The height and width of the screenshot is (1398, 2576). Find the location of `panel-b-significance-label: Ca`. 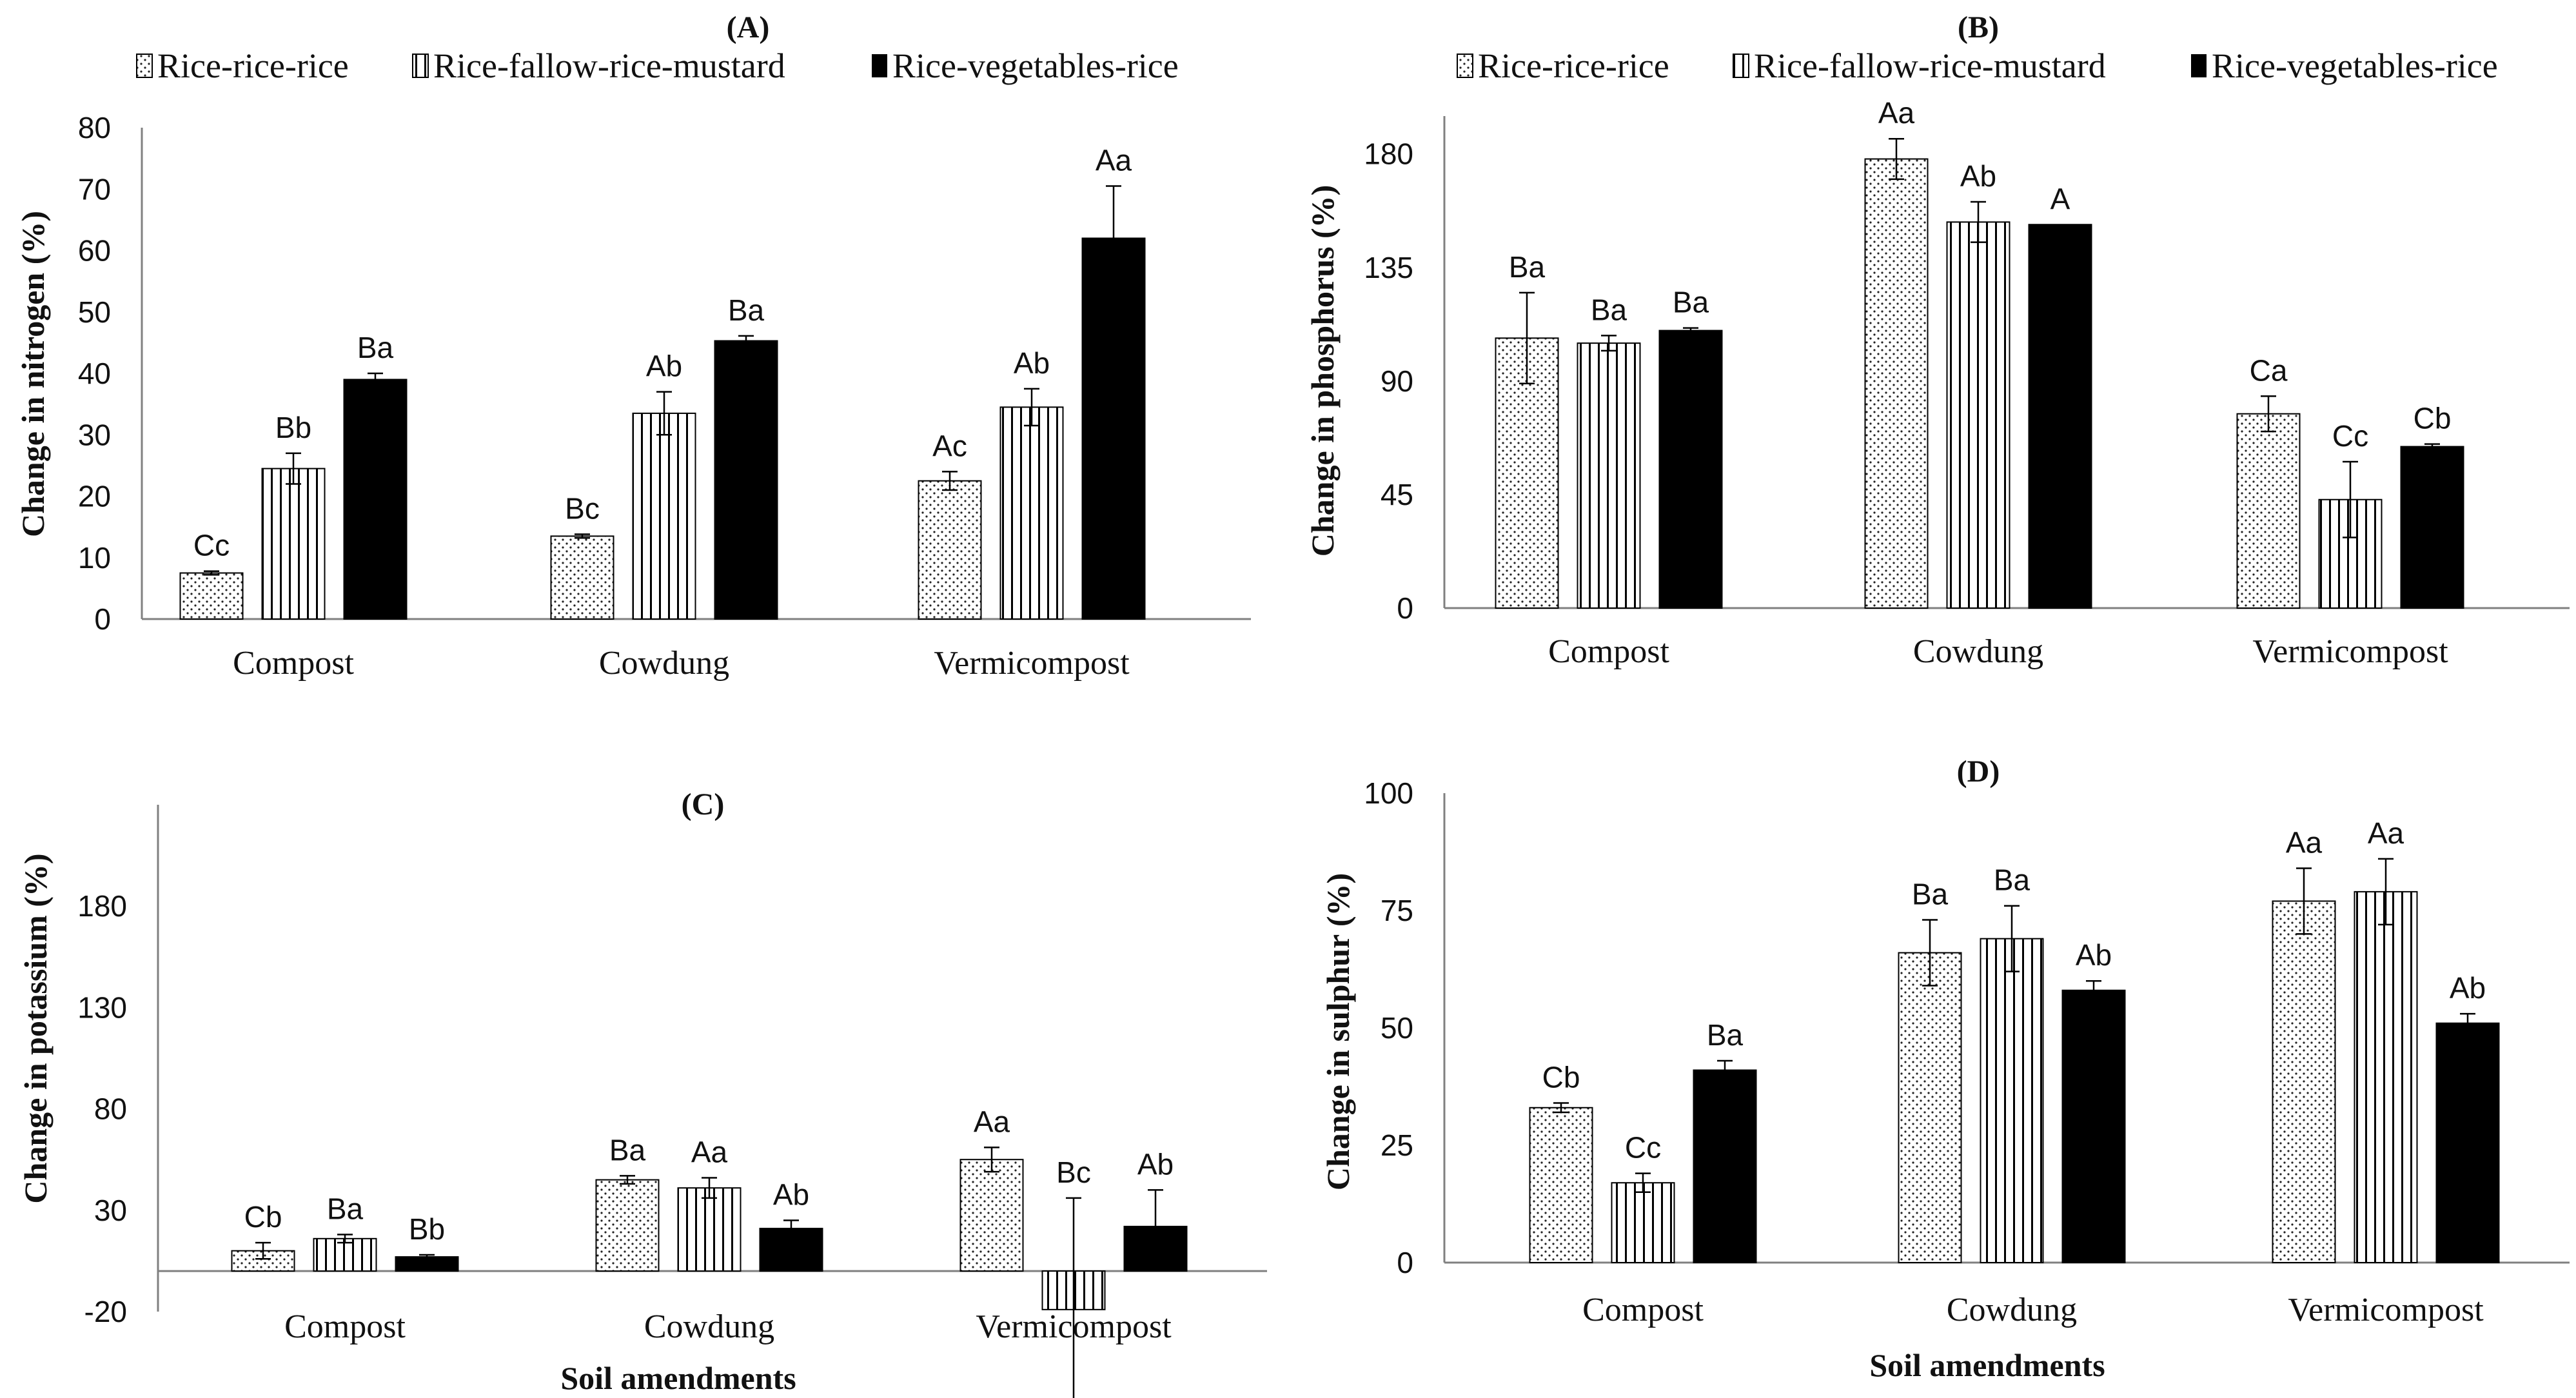

panel-b-significance-label: Ca is located at coordinates (2269, 370).